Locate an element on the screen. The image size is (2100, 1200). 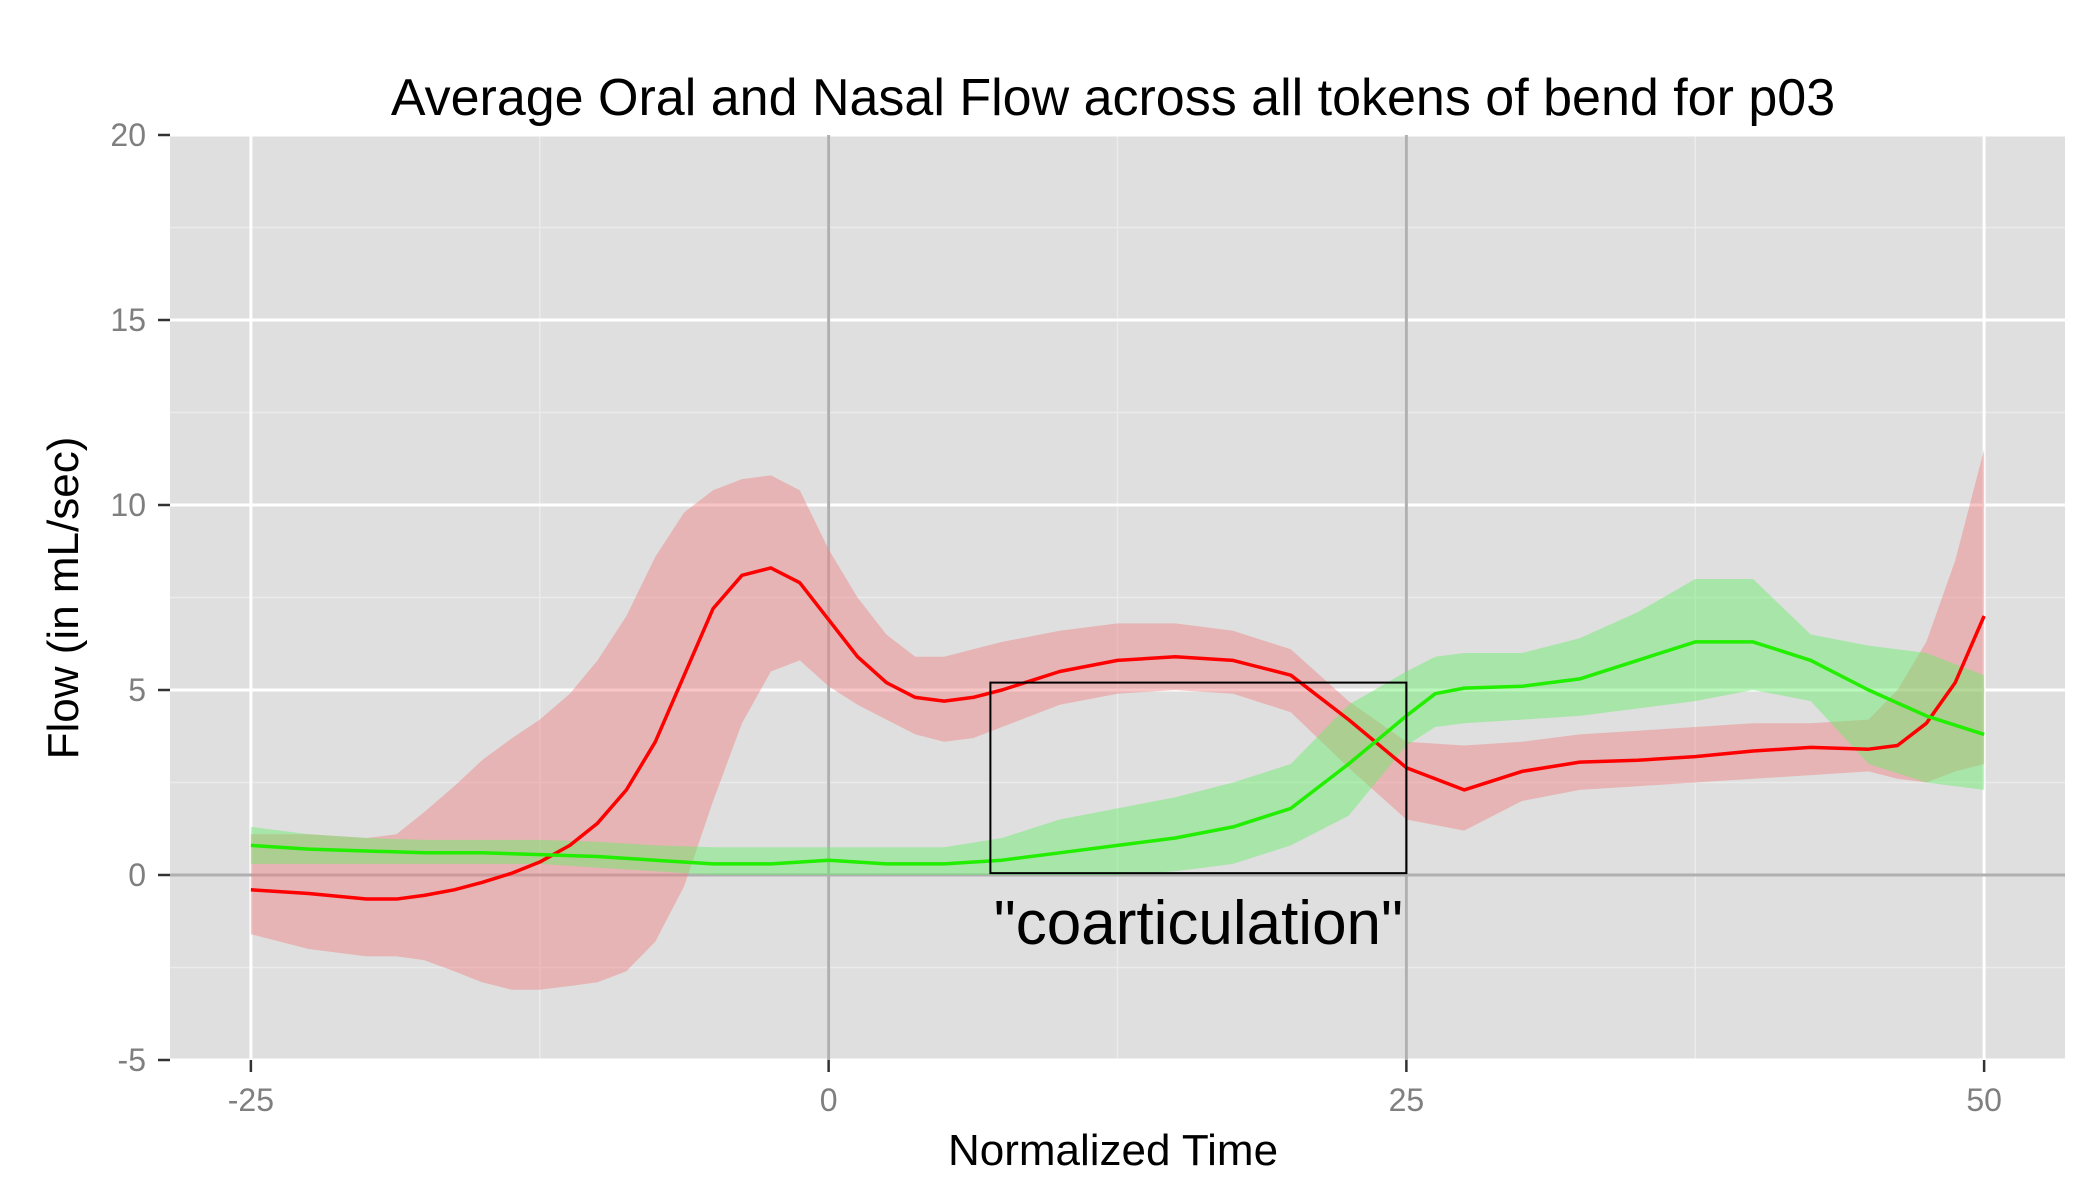
y-tick-label: -5 is located at coordinates (132, 1060).